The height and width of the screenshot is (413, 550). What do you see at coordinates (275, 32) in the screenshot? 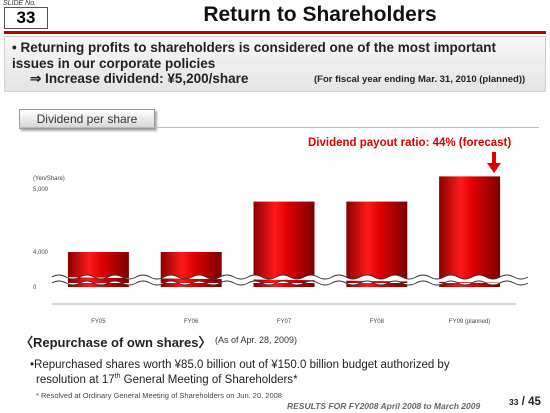
I see `title-divider` at bounding box center [275, 32].